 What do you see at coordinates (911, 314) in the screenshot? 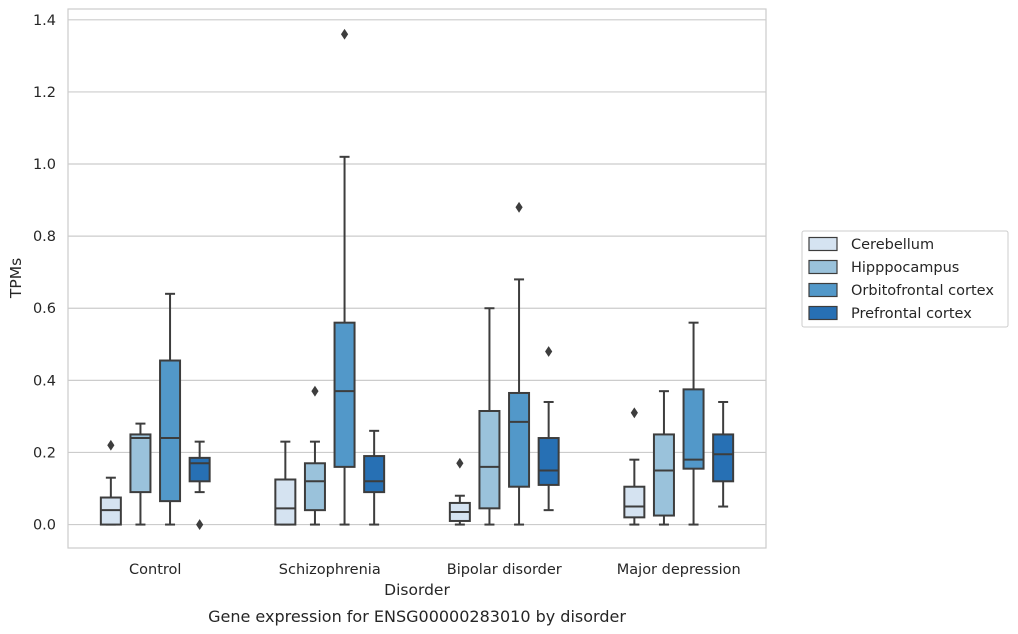
I see `legend-label: Prefrontal cortex` at bounding box center [911, 314].